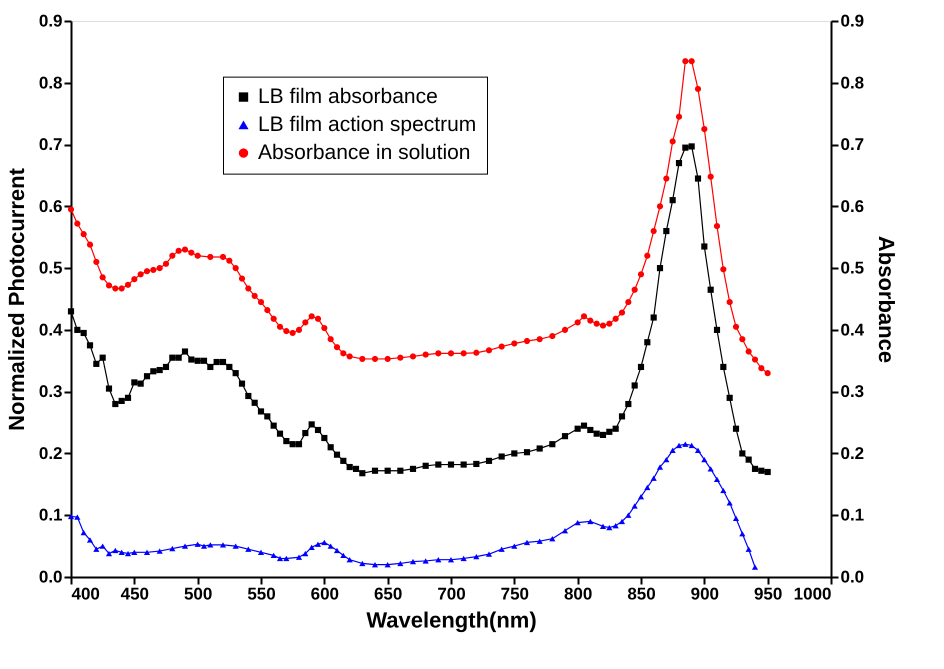 The image size is (944, 669). What do you see at coordinates (198, 594) in the screenshot?
I see `x-tick-label: 500` at bounding box center [198, 594].